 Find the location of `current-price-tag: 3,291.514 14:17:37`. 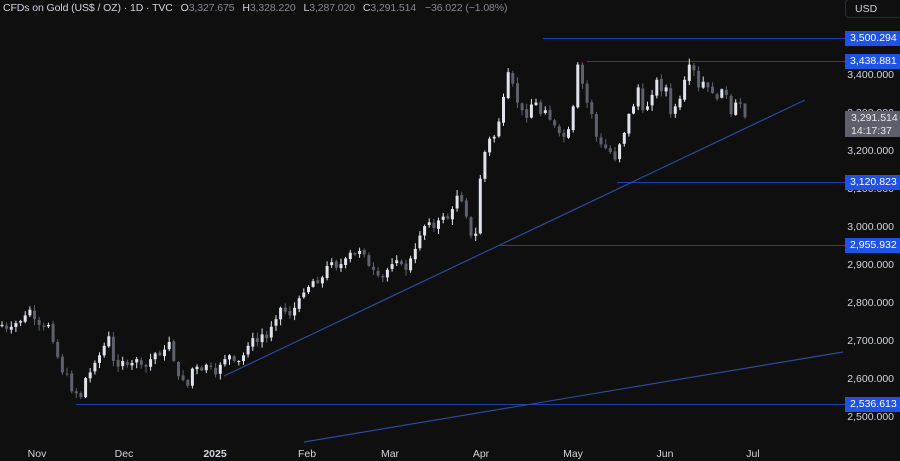

current-price-tag: 3,291.514 14:17:37 is located at coordinates (872, 124).